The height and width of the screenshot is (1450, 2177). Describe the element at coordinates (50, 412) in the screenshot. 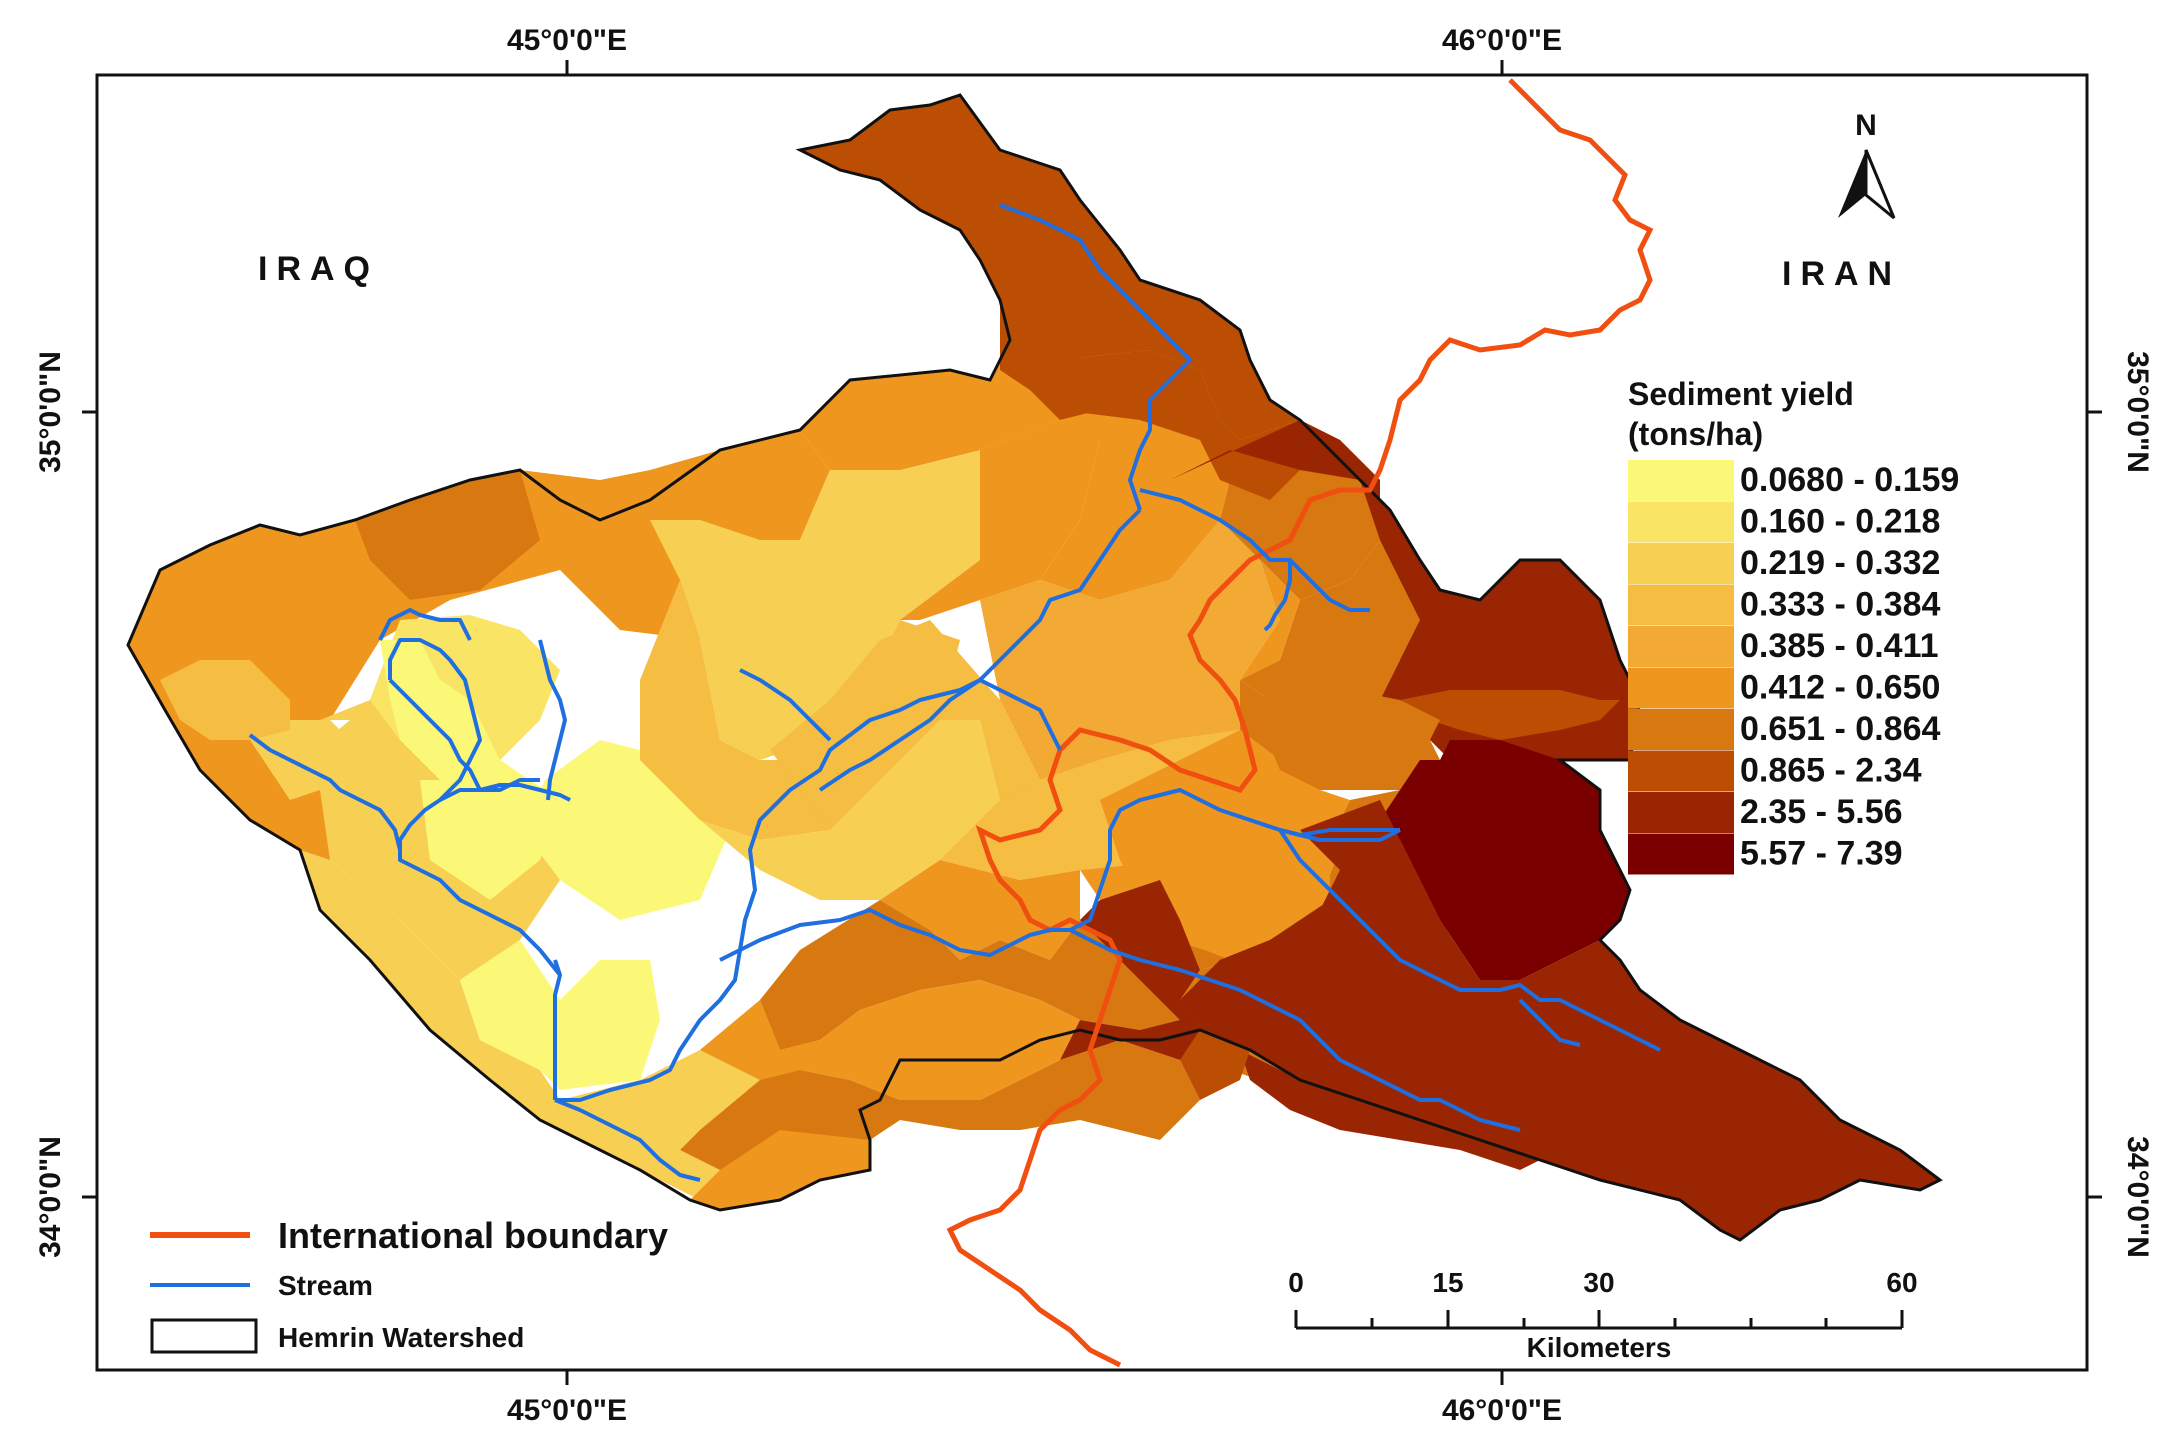

I see `coord-left-35n: 35°0'0"N` at that location.